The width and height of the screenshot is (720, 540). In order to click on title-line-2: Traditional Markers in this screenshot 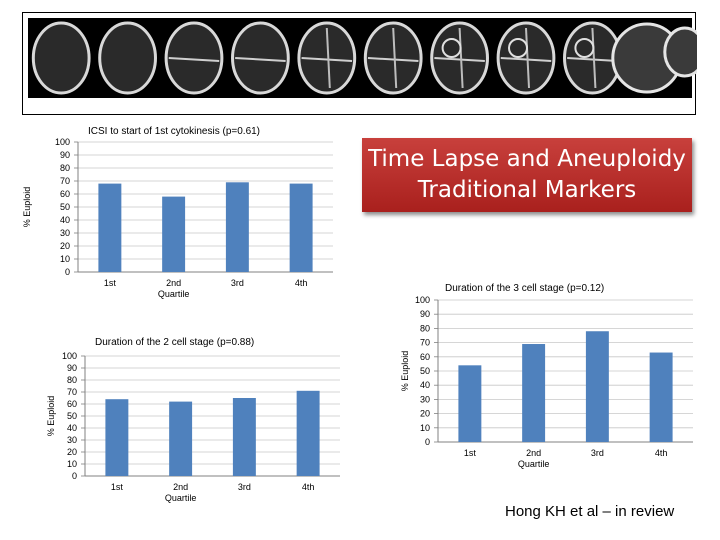, I will do `click(527, 190)`.